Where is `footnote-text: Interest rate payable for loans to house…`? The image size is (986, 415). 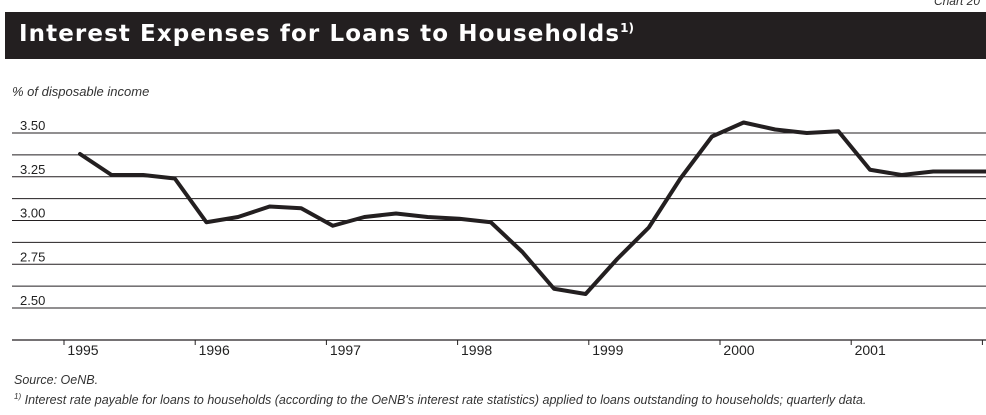 footnote-text: Interest rate payable for loans to house… is located at coordinates (444, 400).